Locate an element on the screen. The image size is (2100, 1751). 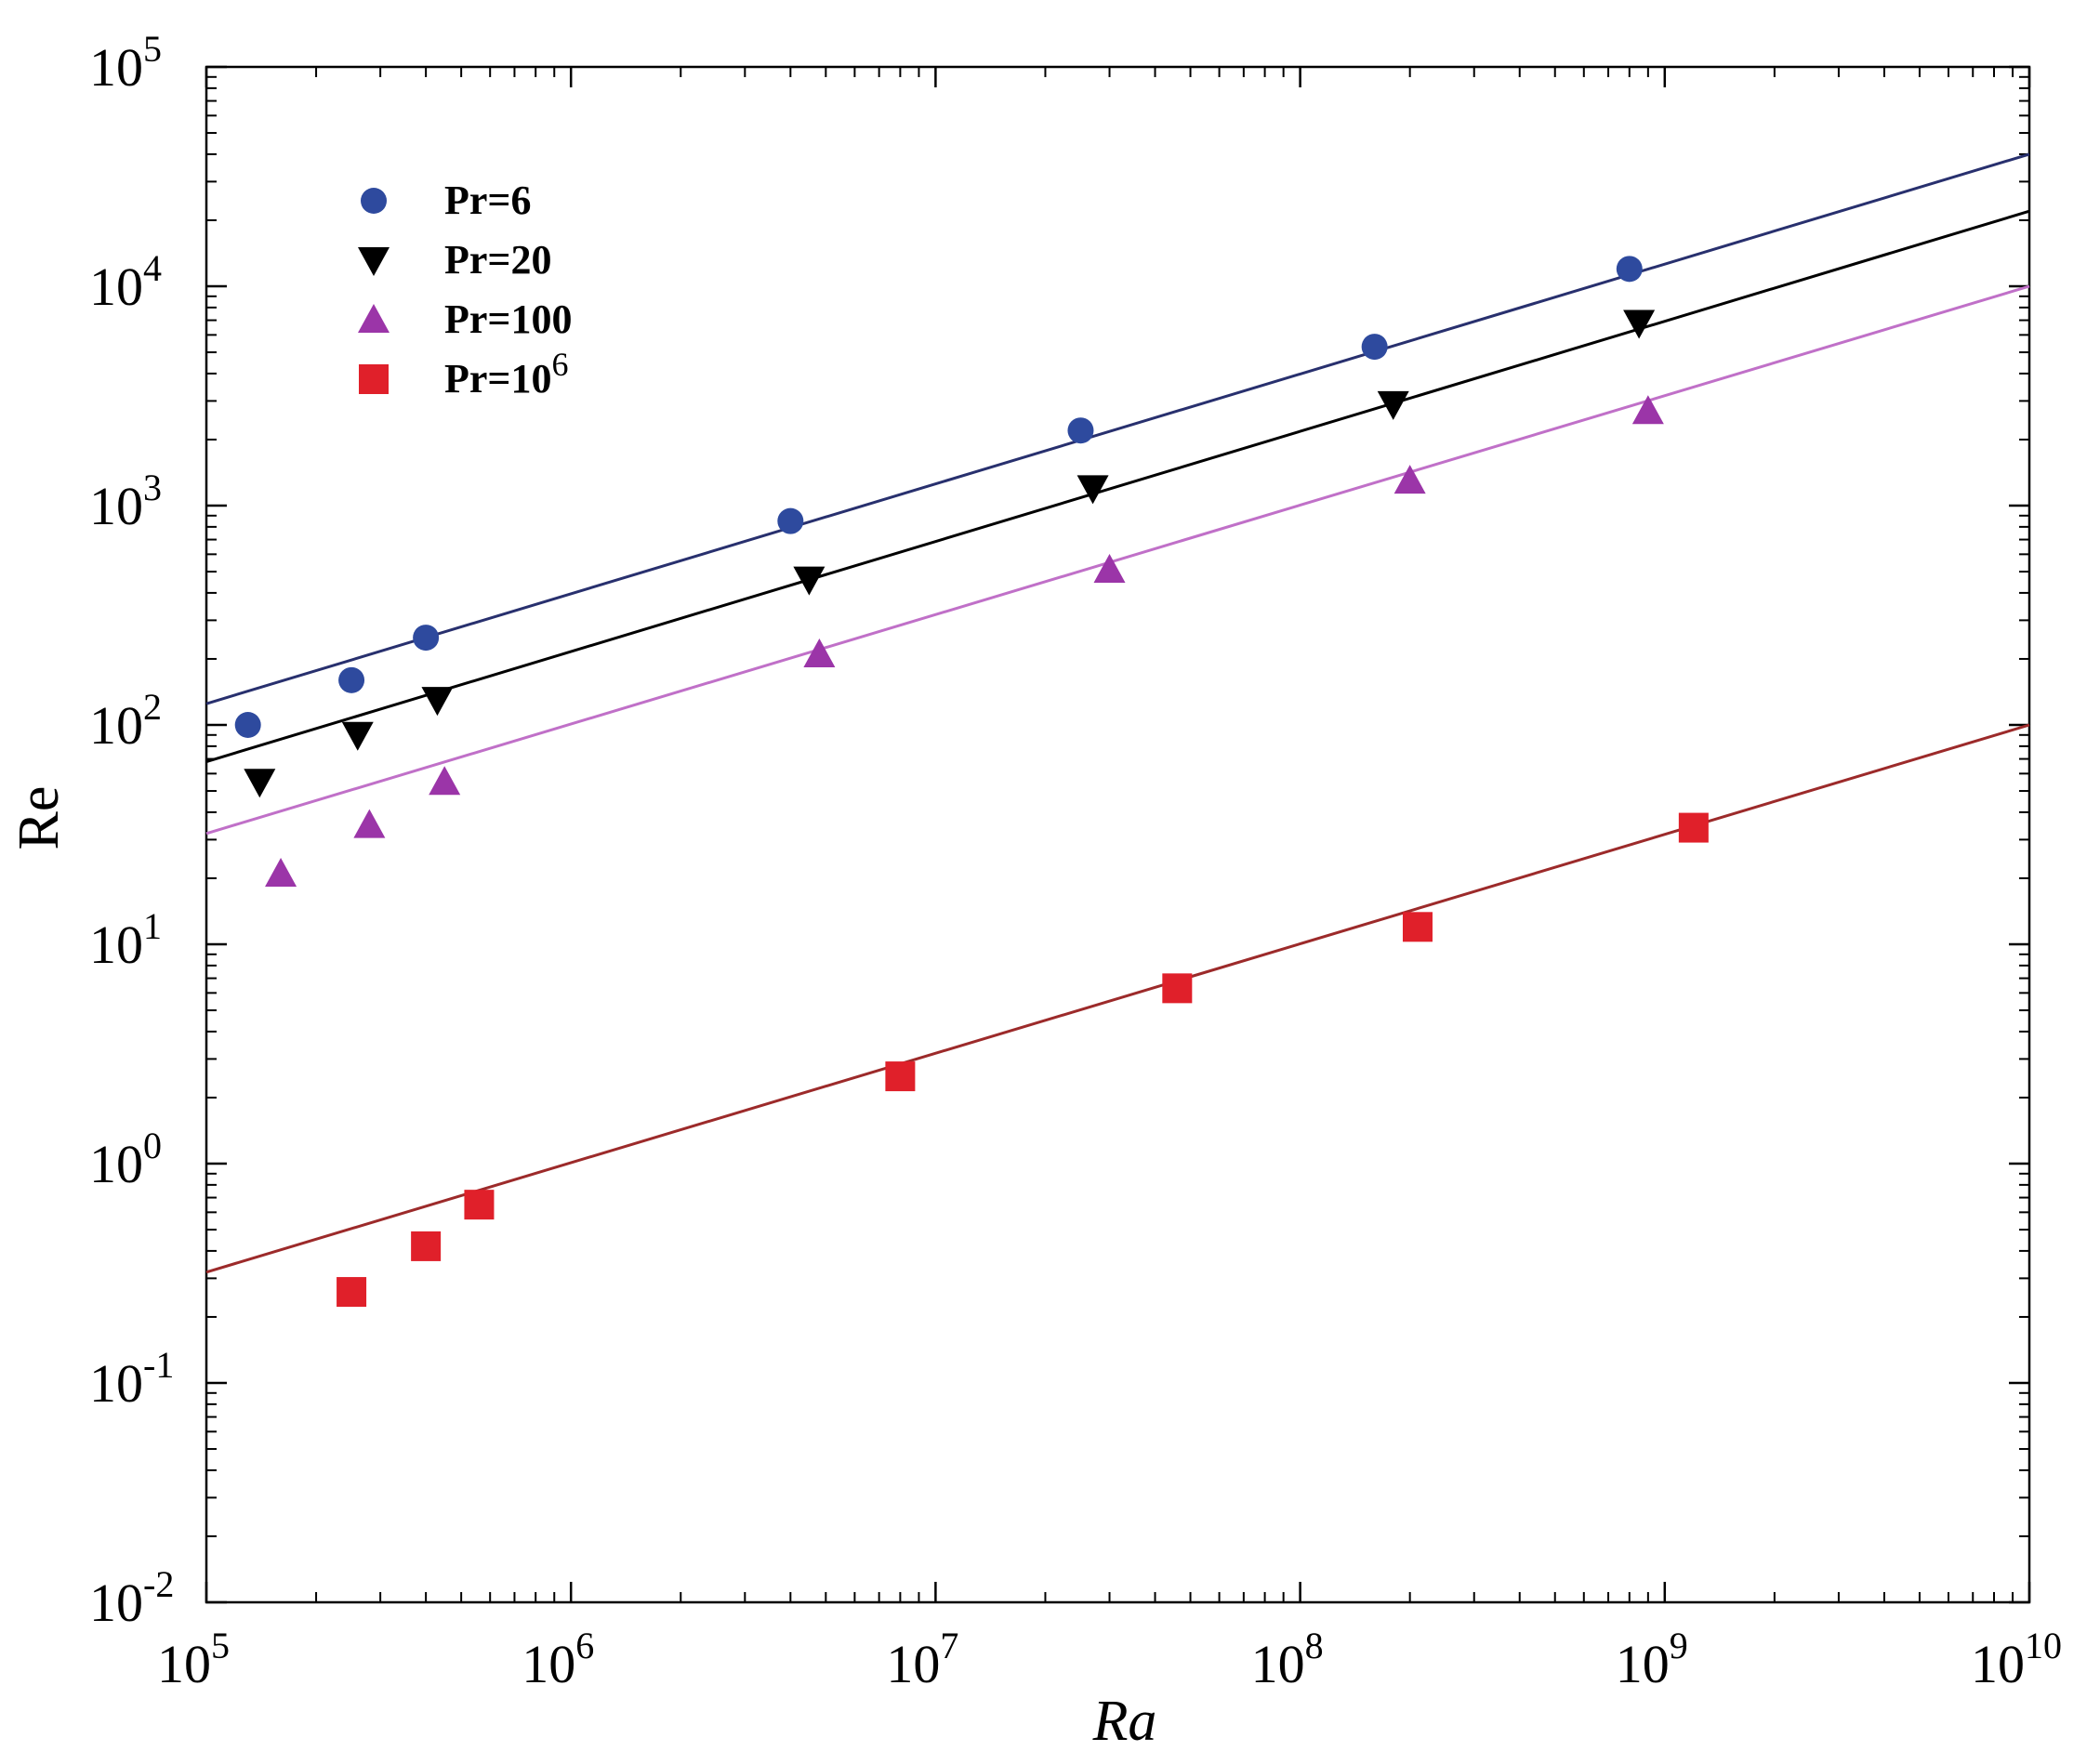
legend-label: Pr=20 is located at coordinates (497, 260).